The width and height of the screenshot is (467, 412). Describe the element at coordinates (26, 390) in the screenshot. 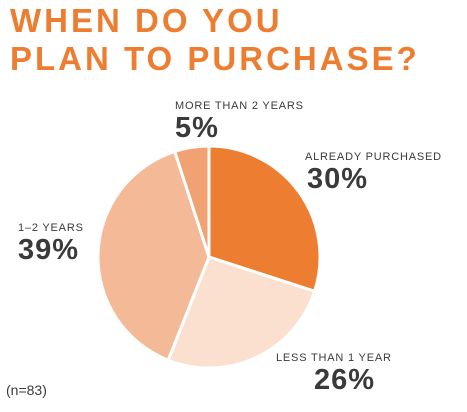

I see `sample-size-note: (n=83)` at that location.